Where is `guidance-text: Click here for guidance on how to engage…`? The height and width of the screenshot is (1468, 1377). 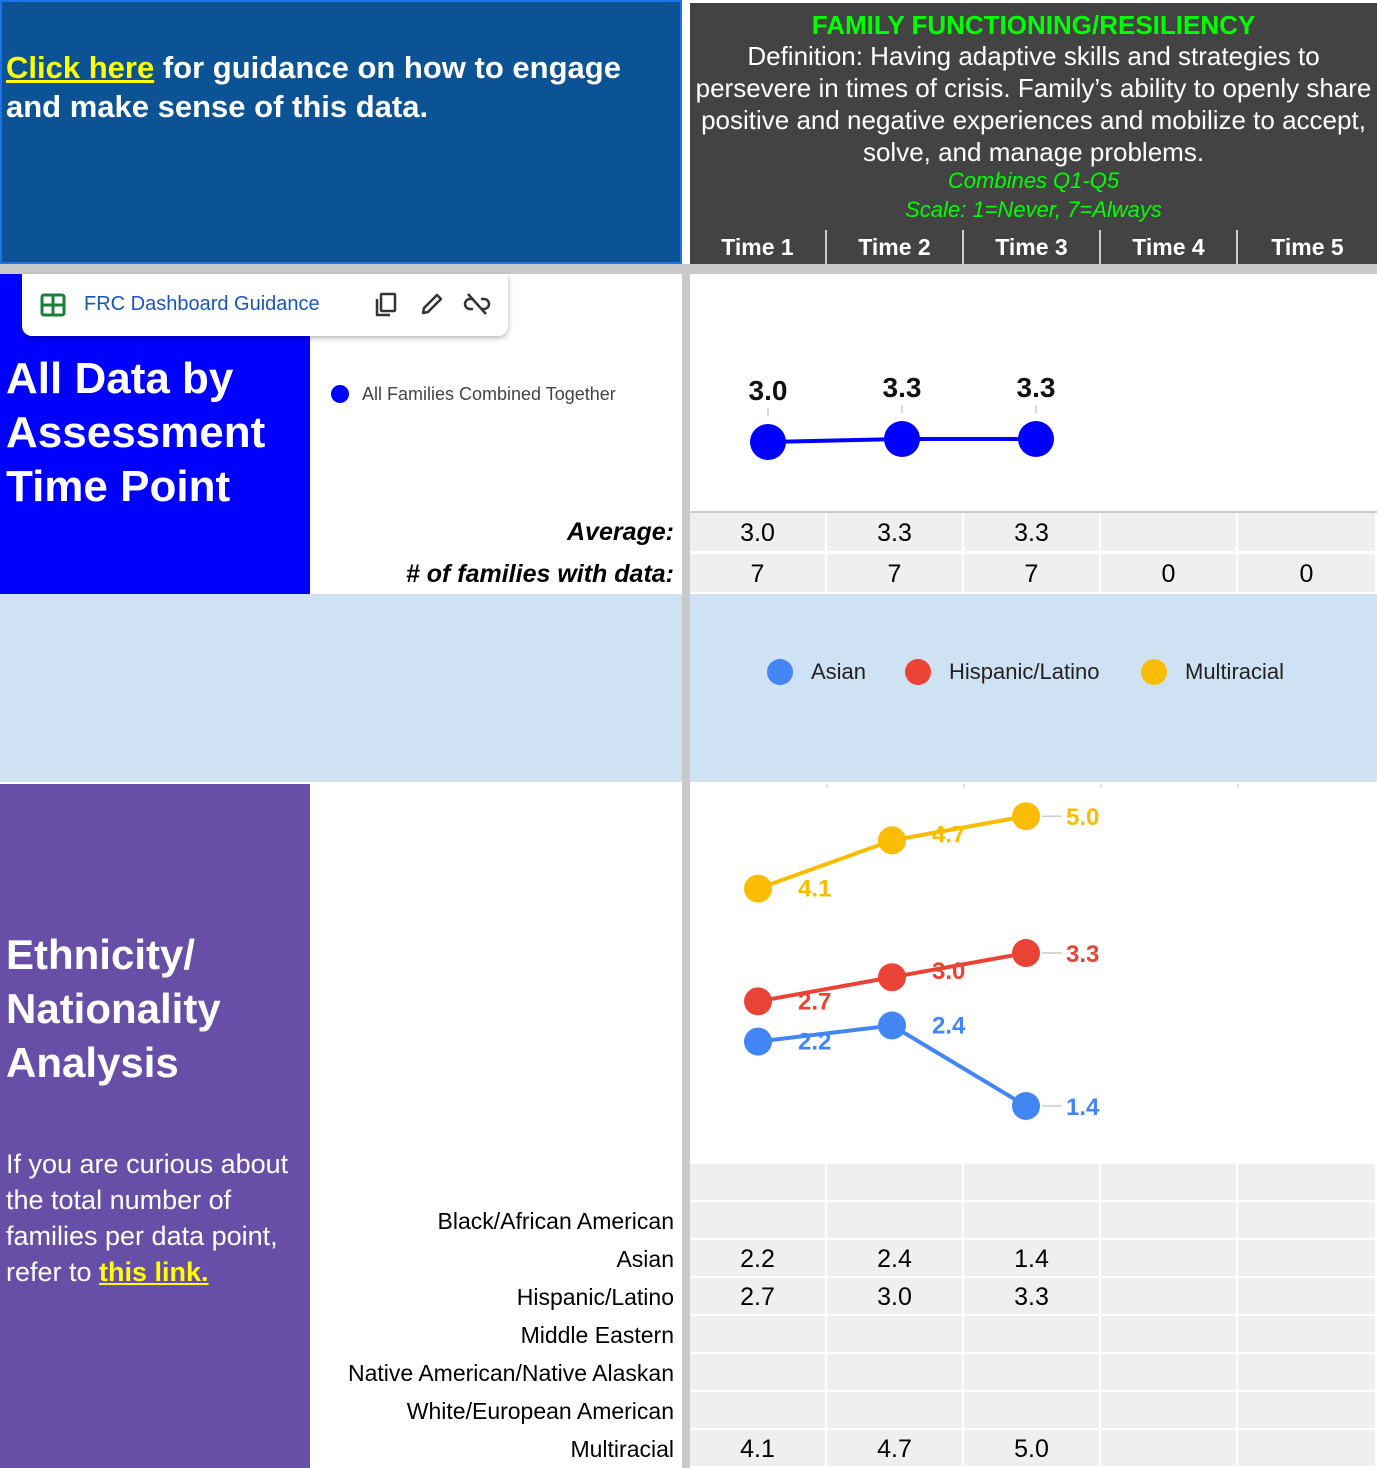 guidance-text: Click here for guidance on how to engage… is located at coordinates (336, 87).